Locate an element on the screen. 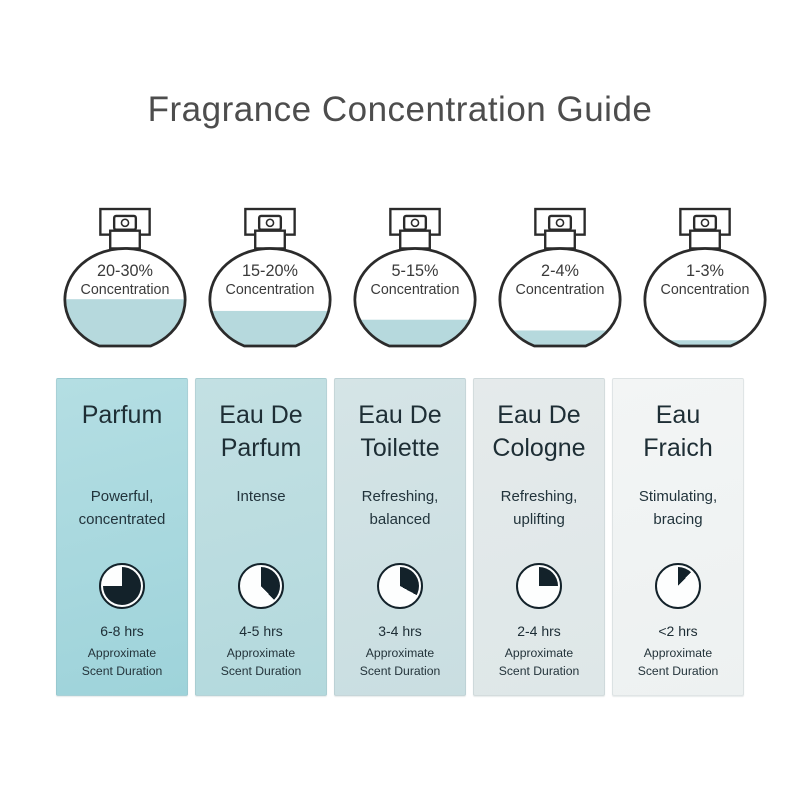  column-name: Eau De Toilette is located at coordinates (400, 431).